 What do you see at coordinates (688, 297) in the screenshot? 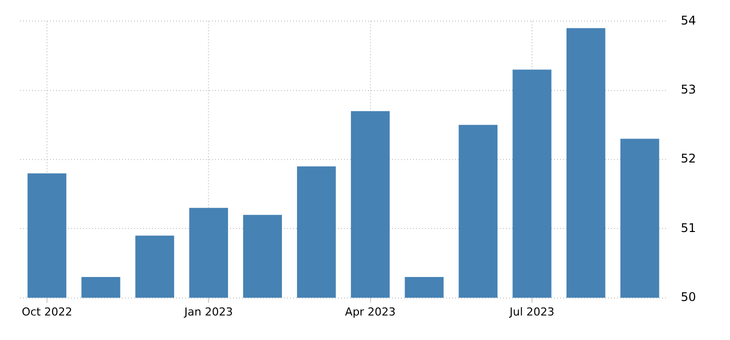
I see `y-tick-label: 50` at bounding box center [688, 297].